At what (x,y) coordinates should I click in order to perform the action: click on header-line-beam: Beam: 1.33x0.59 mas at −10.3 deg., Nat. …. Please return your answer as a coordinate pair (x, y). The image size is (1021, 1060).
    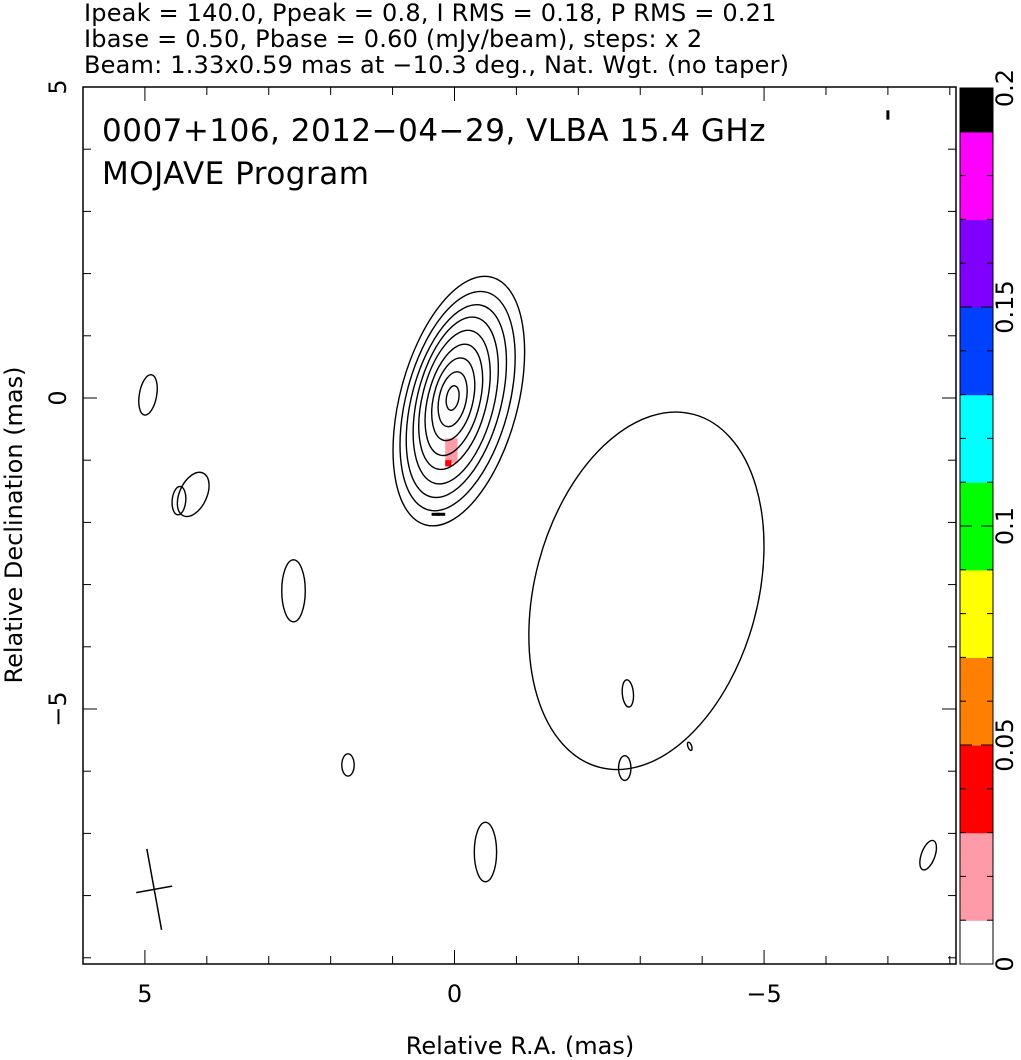
    Looking at the image, I should click on (437, 65).